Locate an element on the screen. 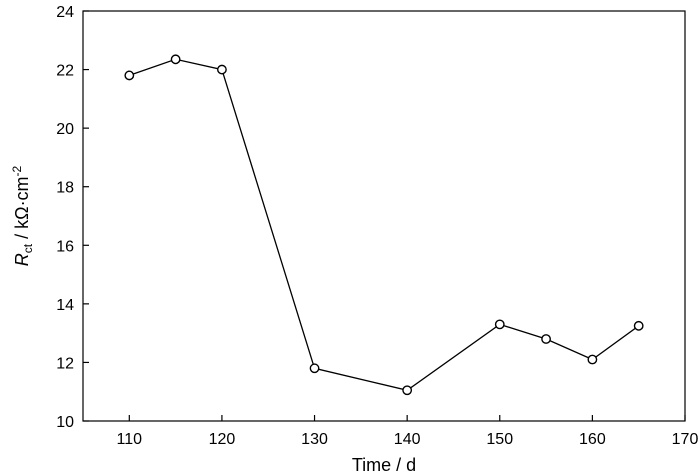 The image size is (700, 475). x-tick-label-3: 140 is located at coordinates (407, 439).